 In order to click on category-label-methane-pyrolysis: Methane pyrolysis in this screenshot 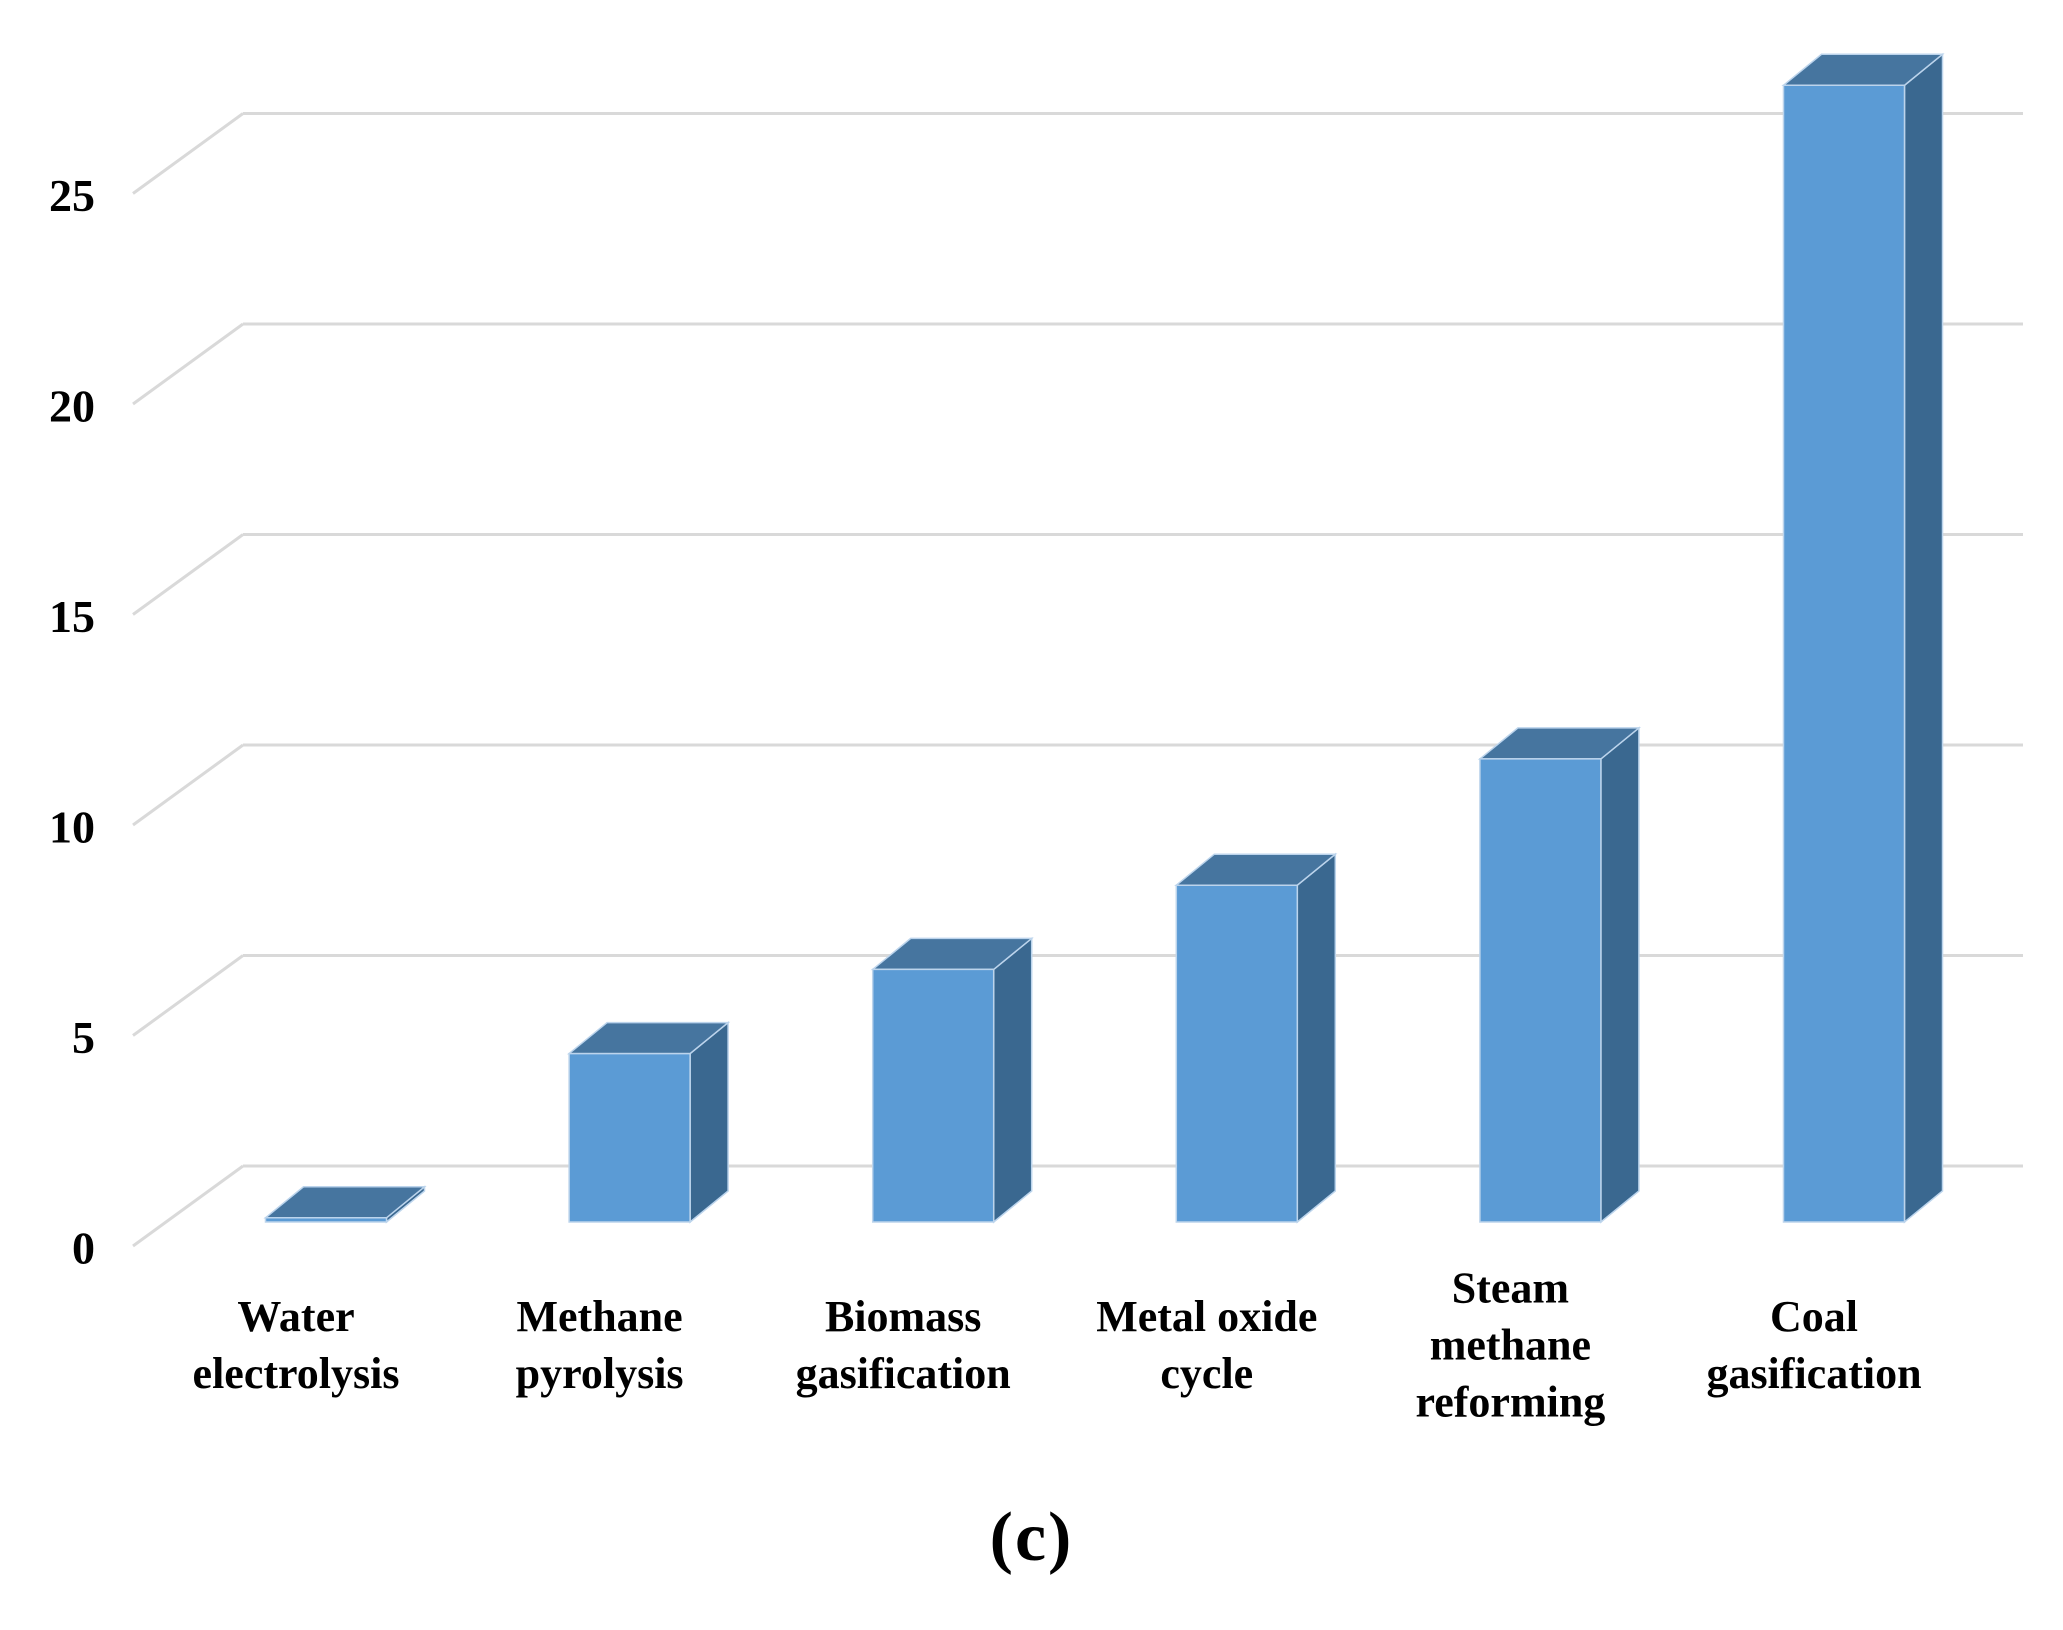, I will do `click(600, 1345)`.